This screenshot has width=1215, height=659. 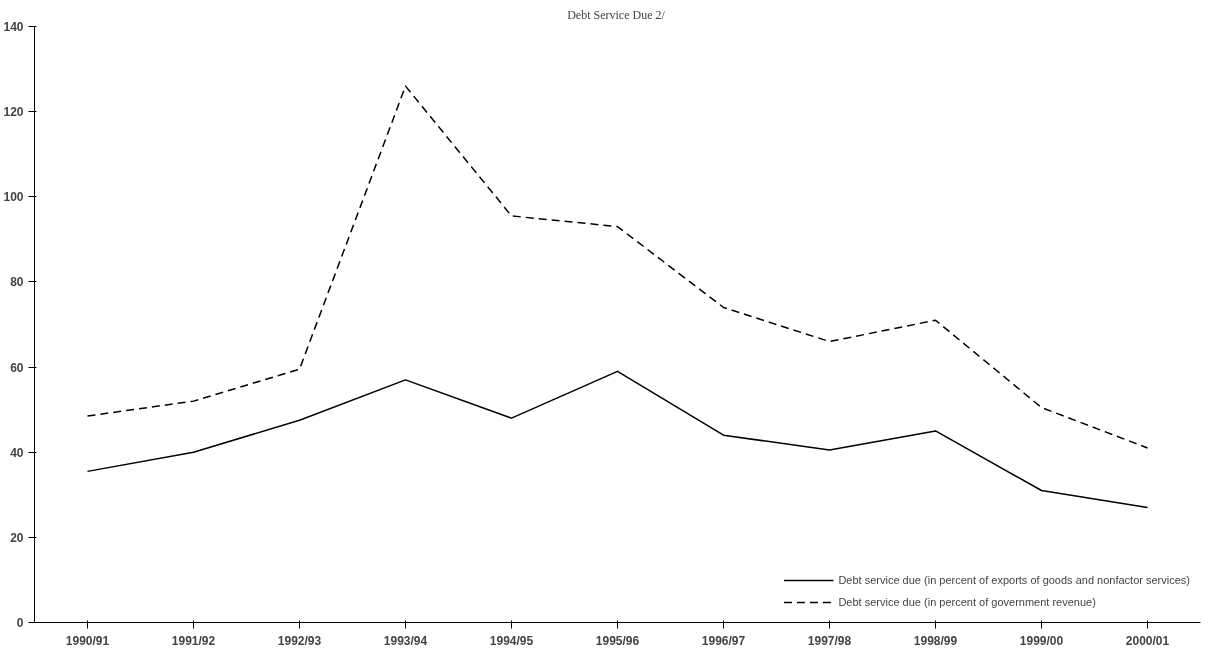 I want to click on legend-label: Debt service due (in percent of exports of goods and nonfactor services), so click(x=1014, y=580).